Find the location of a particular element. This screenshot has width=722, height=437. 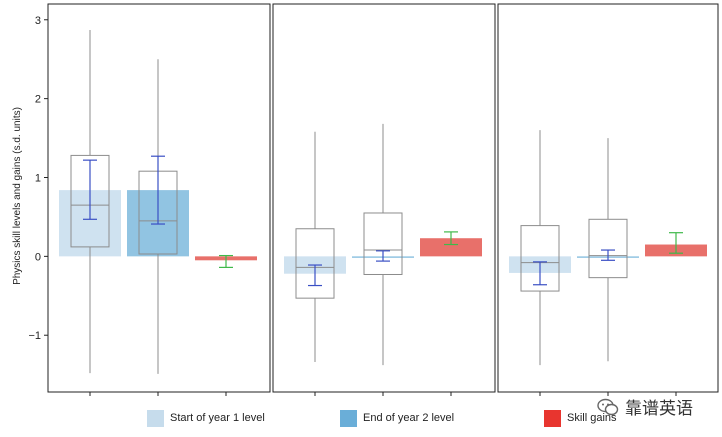

box-p2-start is located at coordinates (315, 263).